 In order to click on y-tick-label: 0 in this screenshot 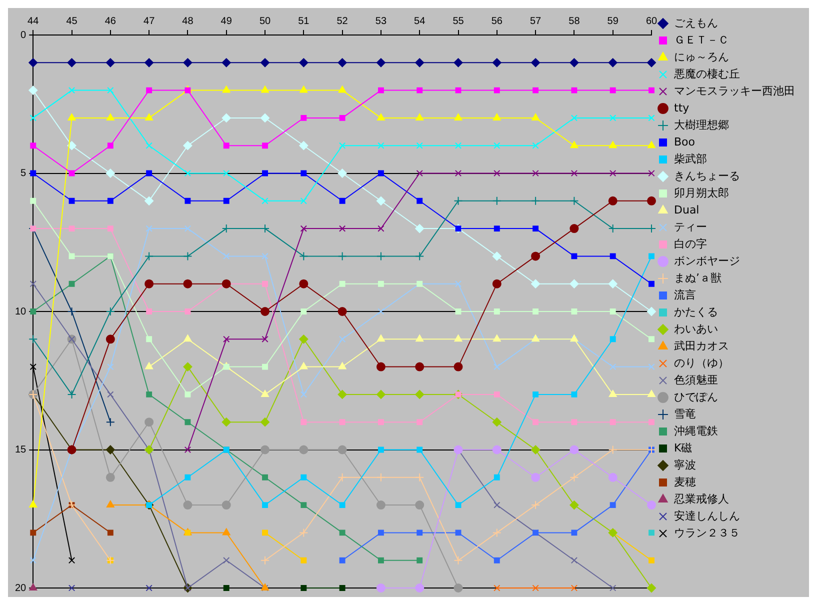, I will do `click(23, 35)`.